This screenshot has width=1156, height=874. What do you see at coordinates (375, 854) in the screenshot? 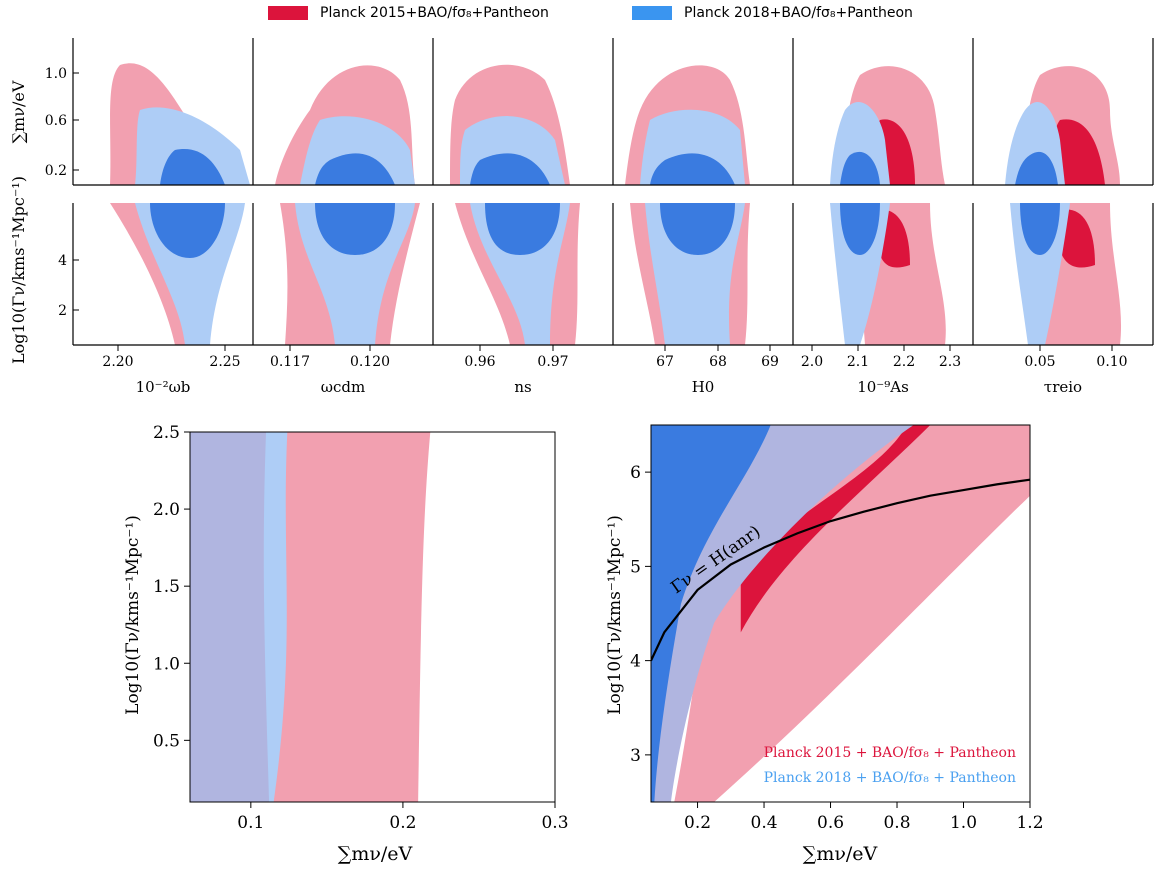
I see `panel-a-xlabel: ∑mν/eV` at bounding box center [375, 854].